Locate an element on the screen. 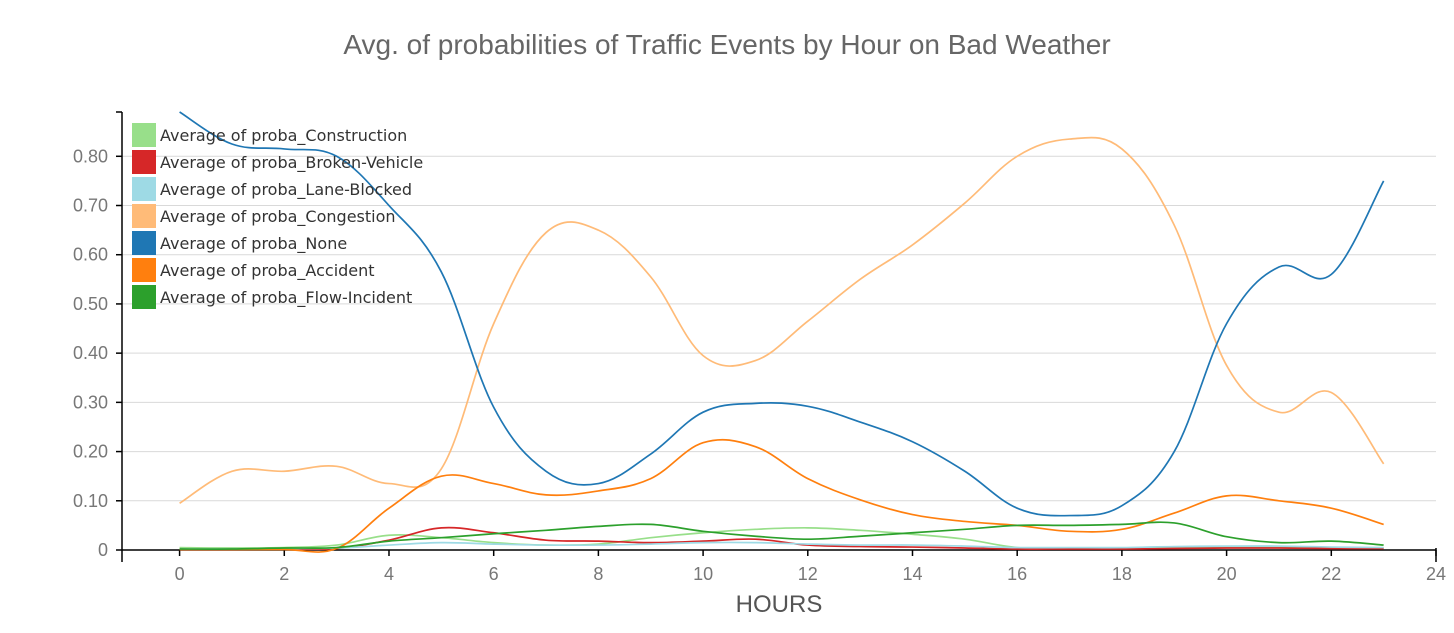 The width and height of the screenshot is (1454, 633). legend-label-lane-blocked: Average of proba_Lane-Blocked is located at coordinates (286, 190).